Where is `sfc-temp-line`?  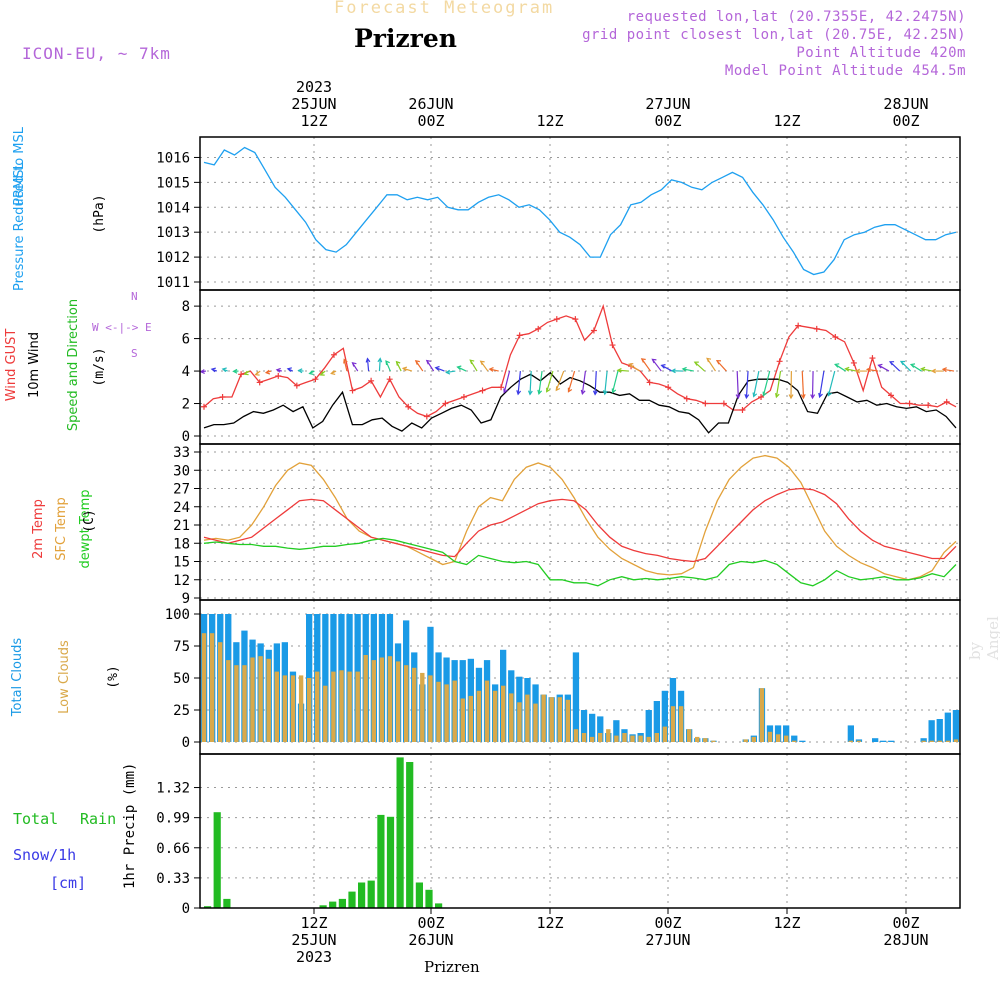 sfc-temp-line is located at coordinates (580, 517).